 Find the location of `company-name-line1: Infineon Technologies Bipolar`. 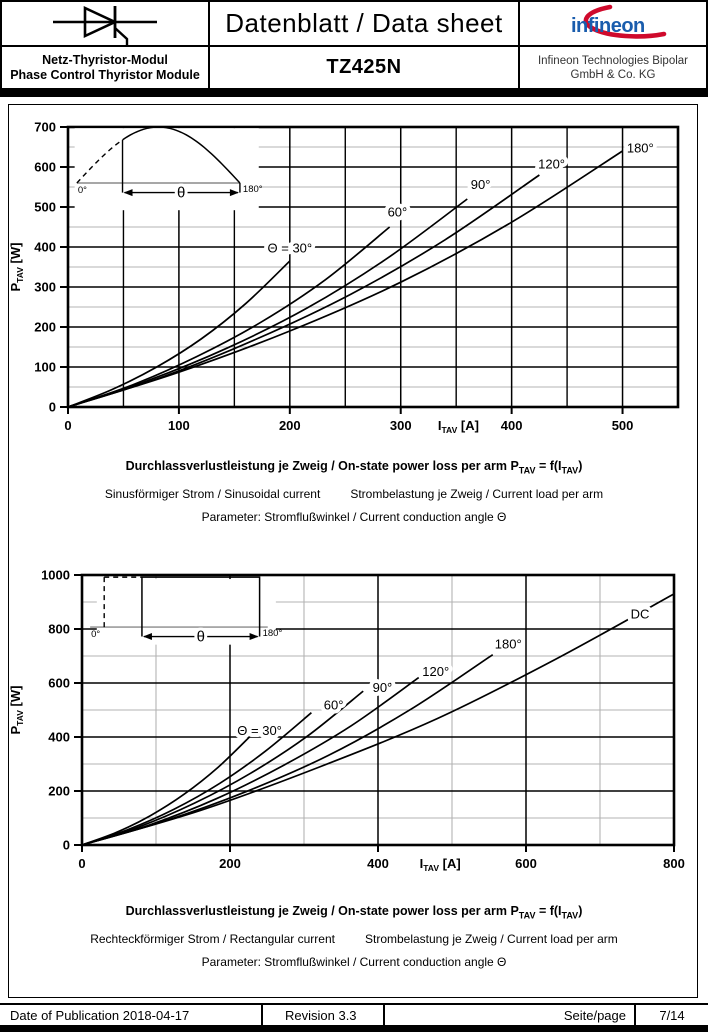

company-name-line1: Infineon Technologies Bipolar is located at coordinates (613, 60).